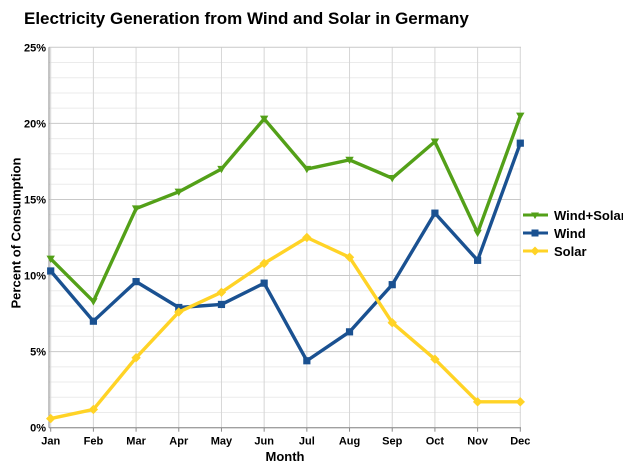 This screenshot has width=623, height=467. I want to click on legend-item-wind-solar: Wind+Solar, so click(572, 215).